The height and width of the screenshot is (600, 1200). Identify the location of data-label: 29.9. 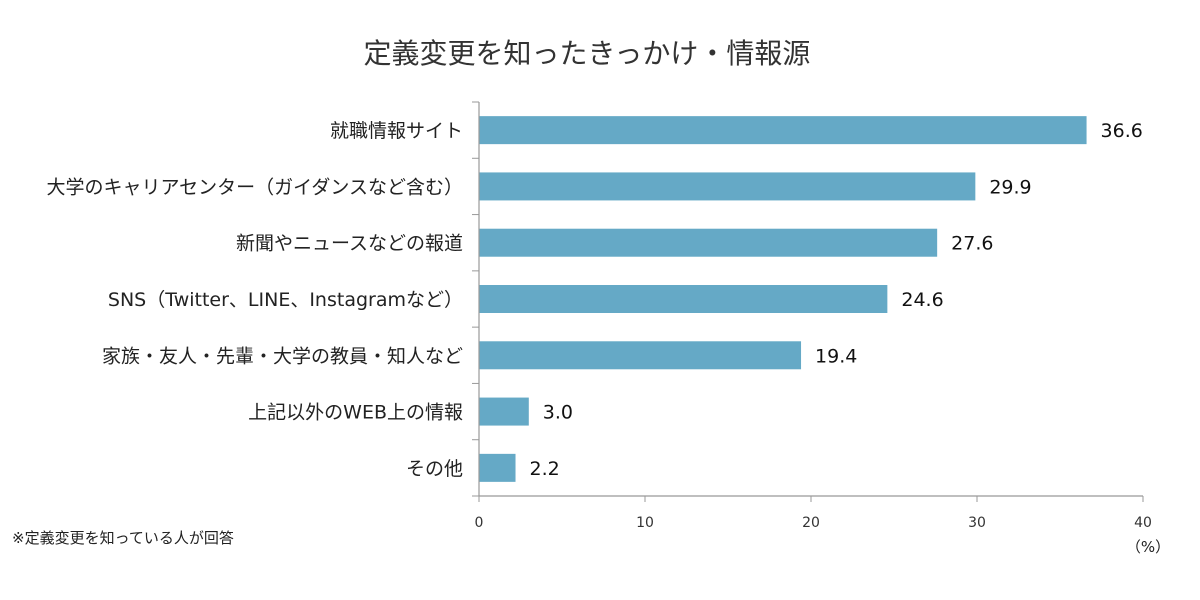
(1010, 187).